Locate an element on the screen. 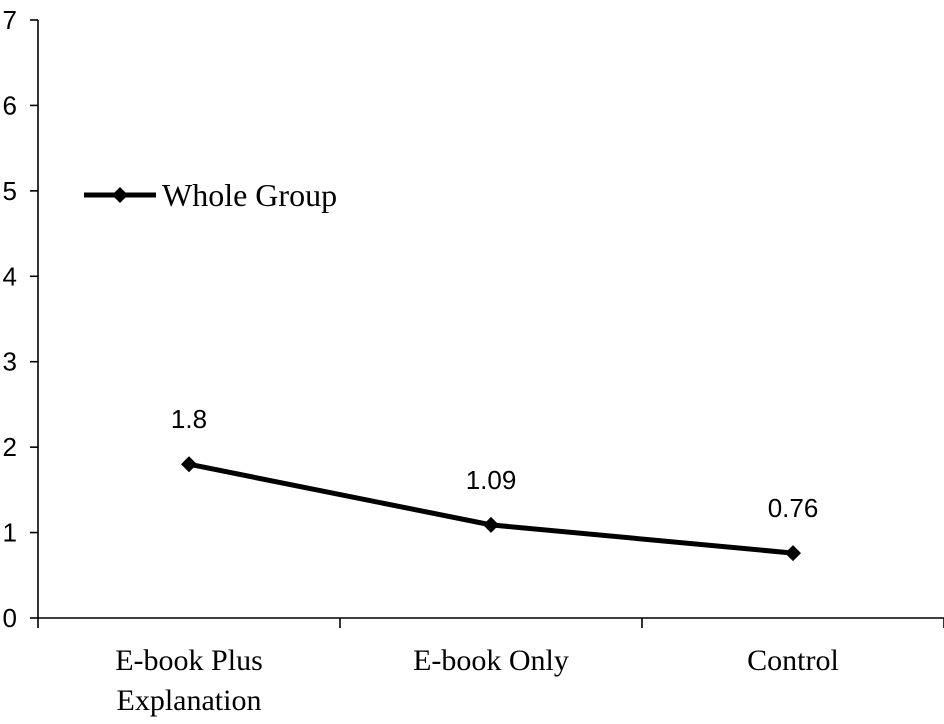 The height and width of the screenshot is (724, 944). y-tick-label: 6 is located at coordinates (10, 105).